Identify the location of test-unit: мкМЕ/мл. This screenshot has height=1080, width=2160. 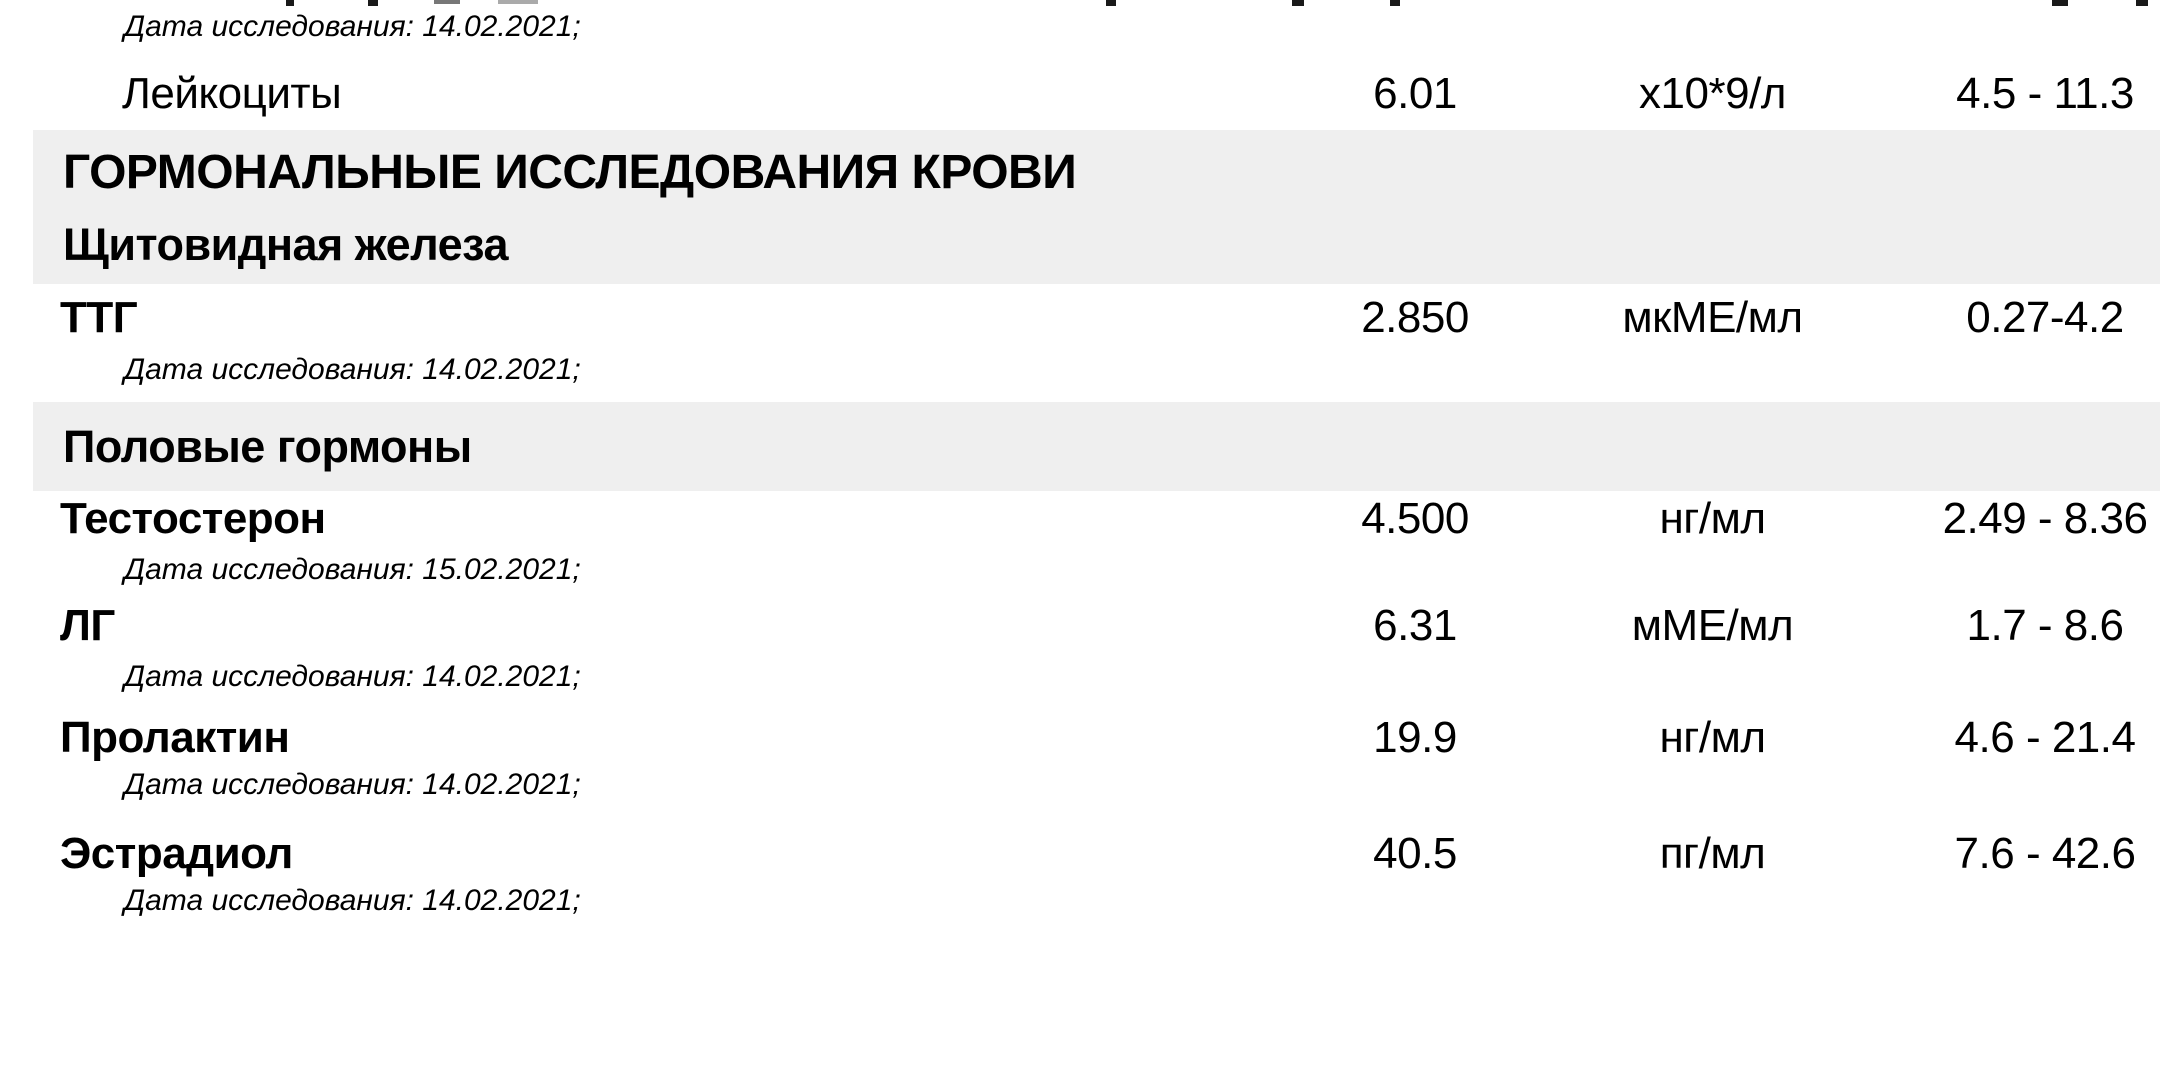
(1712, 317).